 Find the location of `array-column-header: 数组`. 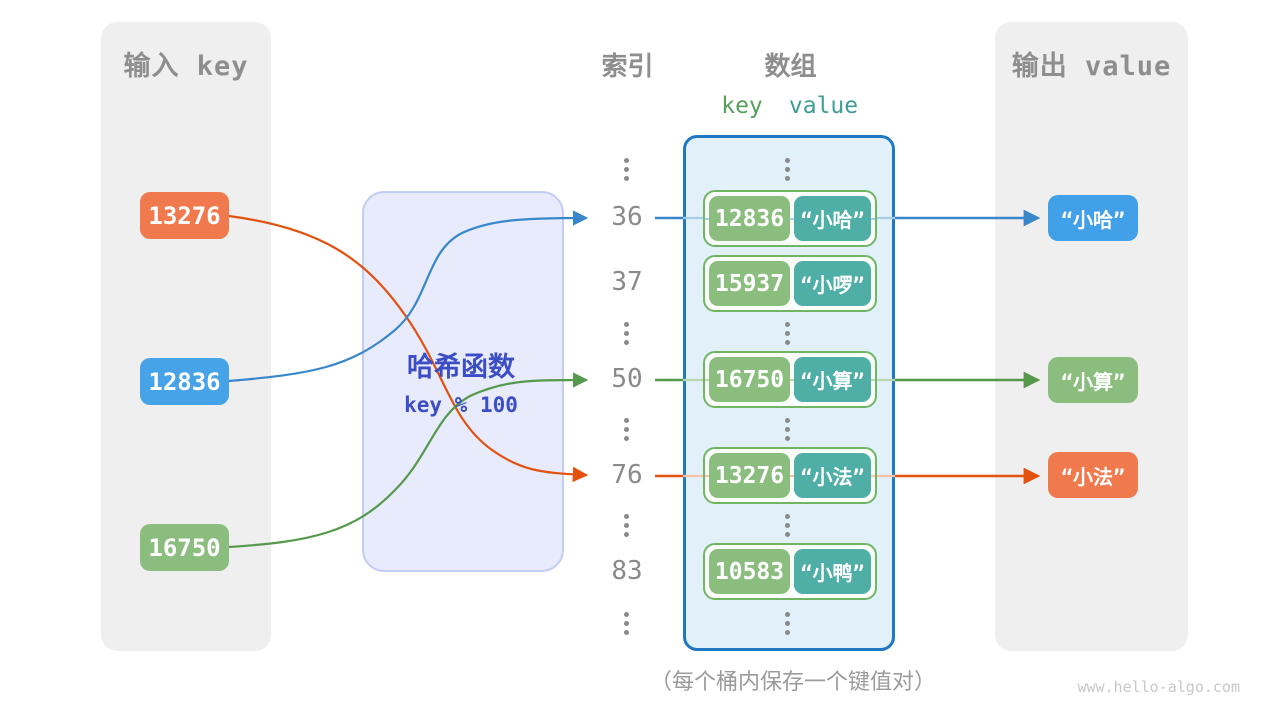

array-column-header: 数组 is located at coordinates (790, 67).